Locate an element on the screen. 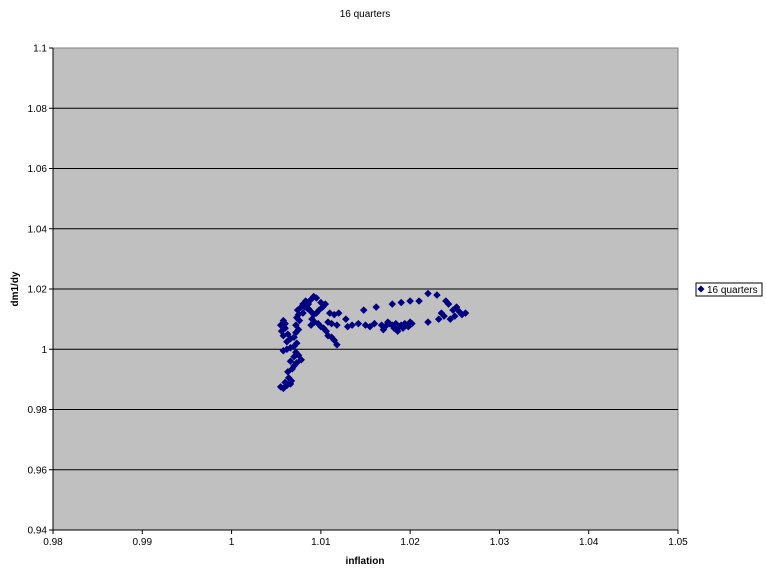  y-tick-label: 1.04 is located at coordinates (38, 229).